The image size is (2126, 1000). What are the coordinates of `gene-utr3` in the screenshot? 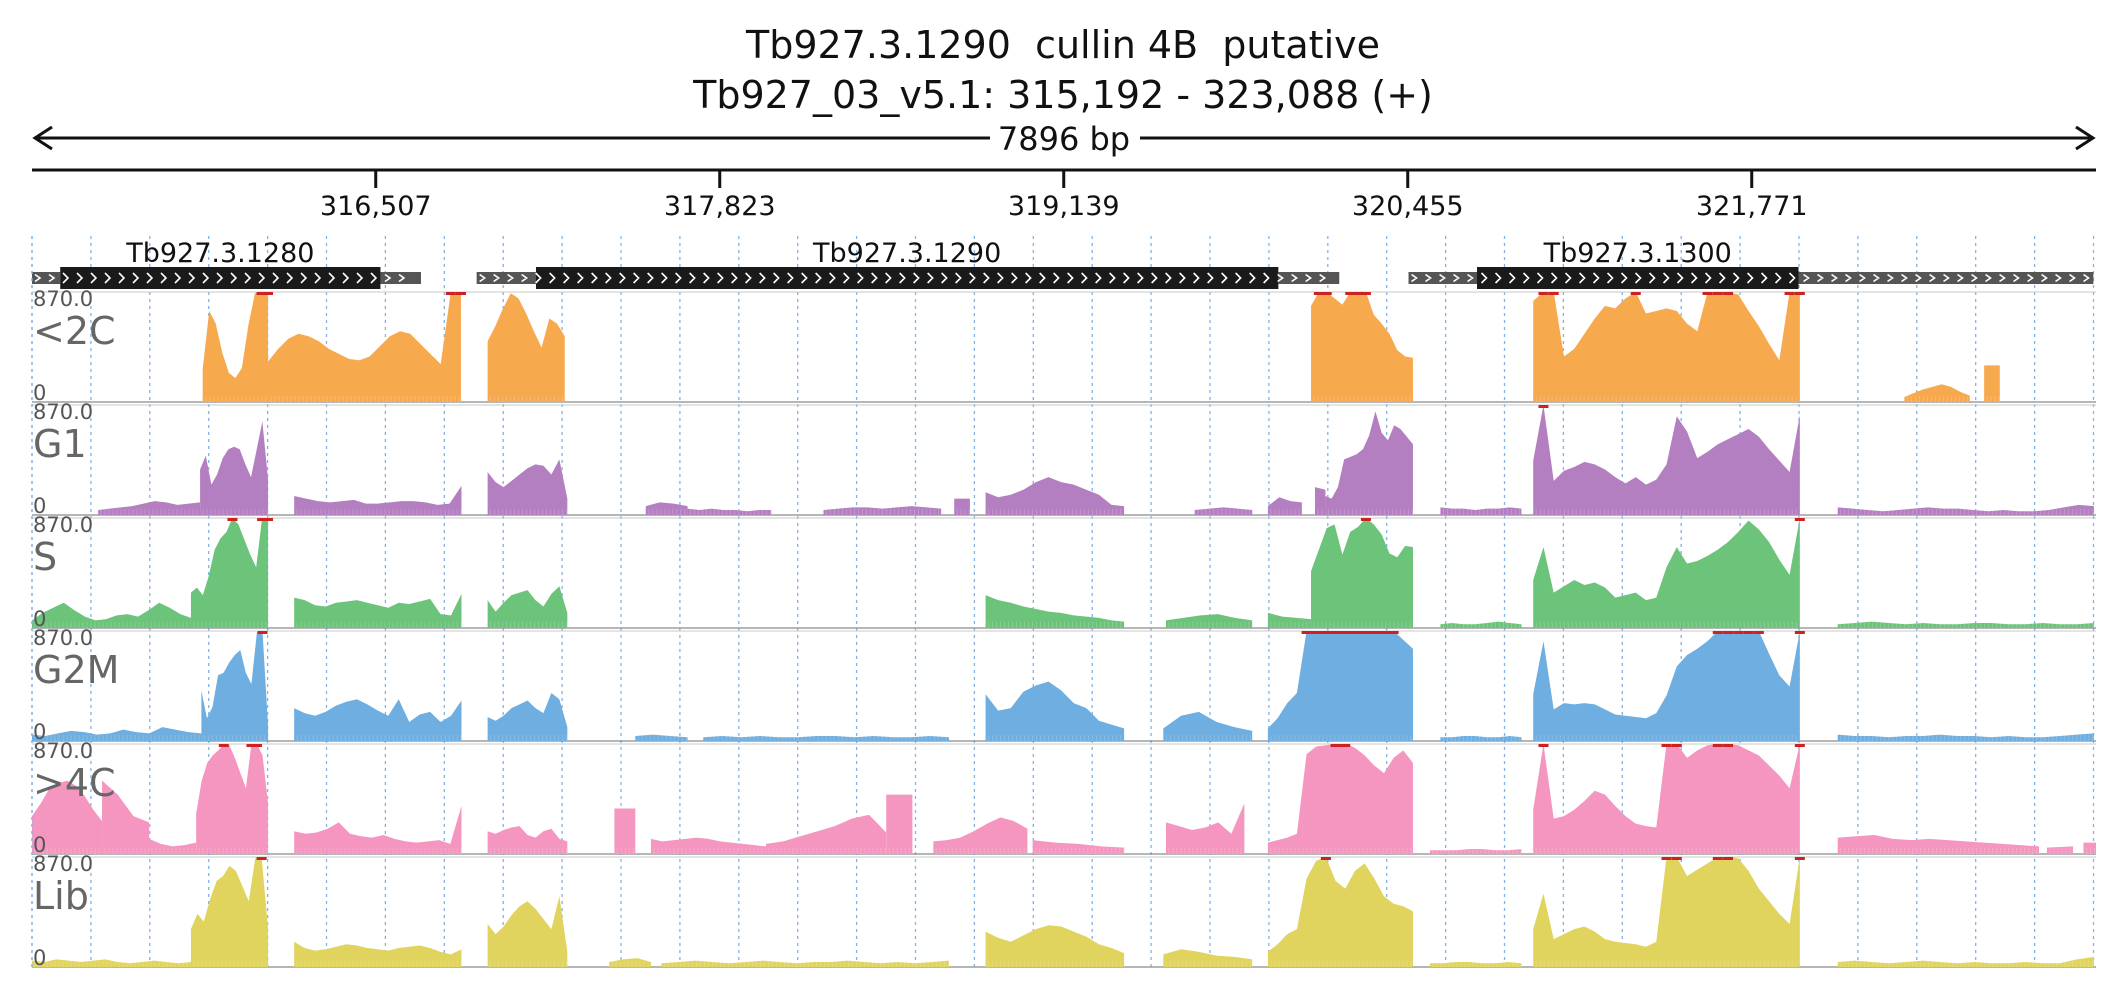 It's located at (1309, 278).